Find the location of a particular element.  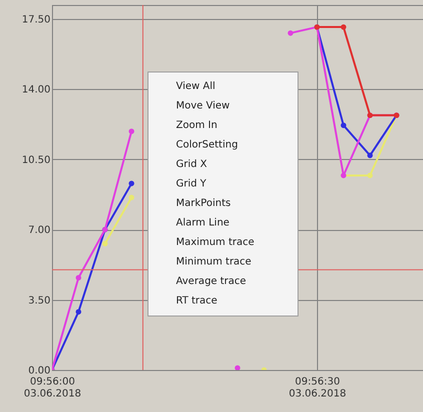

annotation: RT trace is located at coordinates (197, 301).